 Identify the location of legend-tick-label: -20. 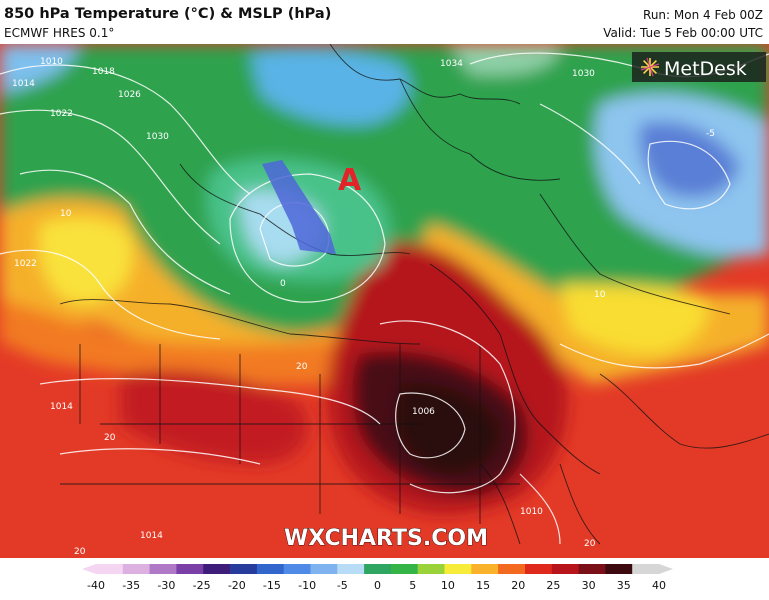
(237, 585).